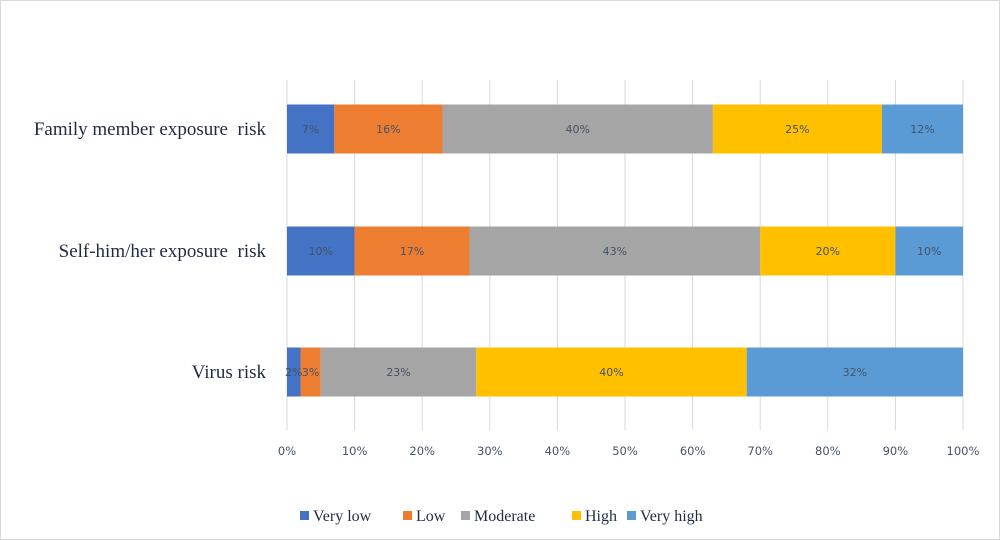 This screenshot has height=540, width=1000. Describe the element at coordinates (558, 451) in the screenshot. I see `x-tick-label: 40%` at that location.